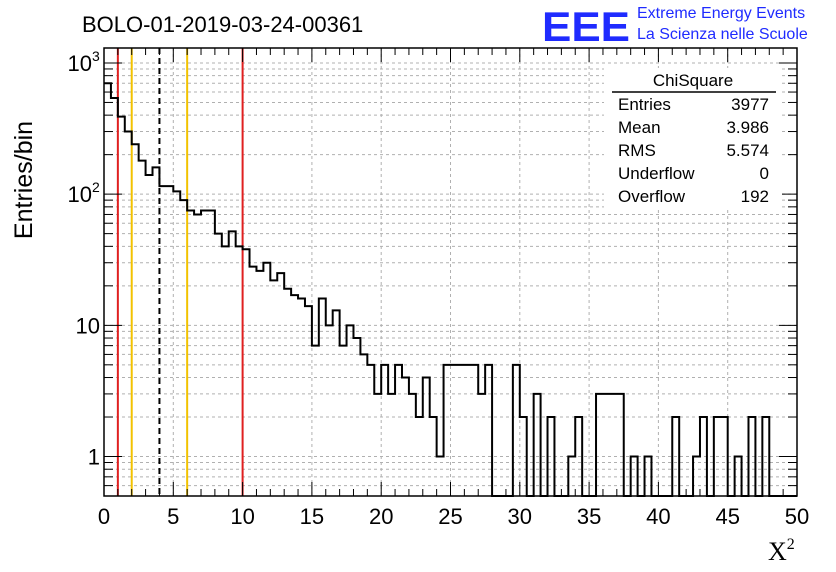 The height and width of the screenshot is (572, 836). Describe the element at coordinates (644, 104) in the screenshot. I see `stats-row-label: Entries` at that location.